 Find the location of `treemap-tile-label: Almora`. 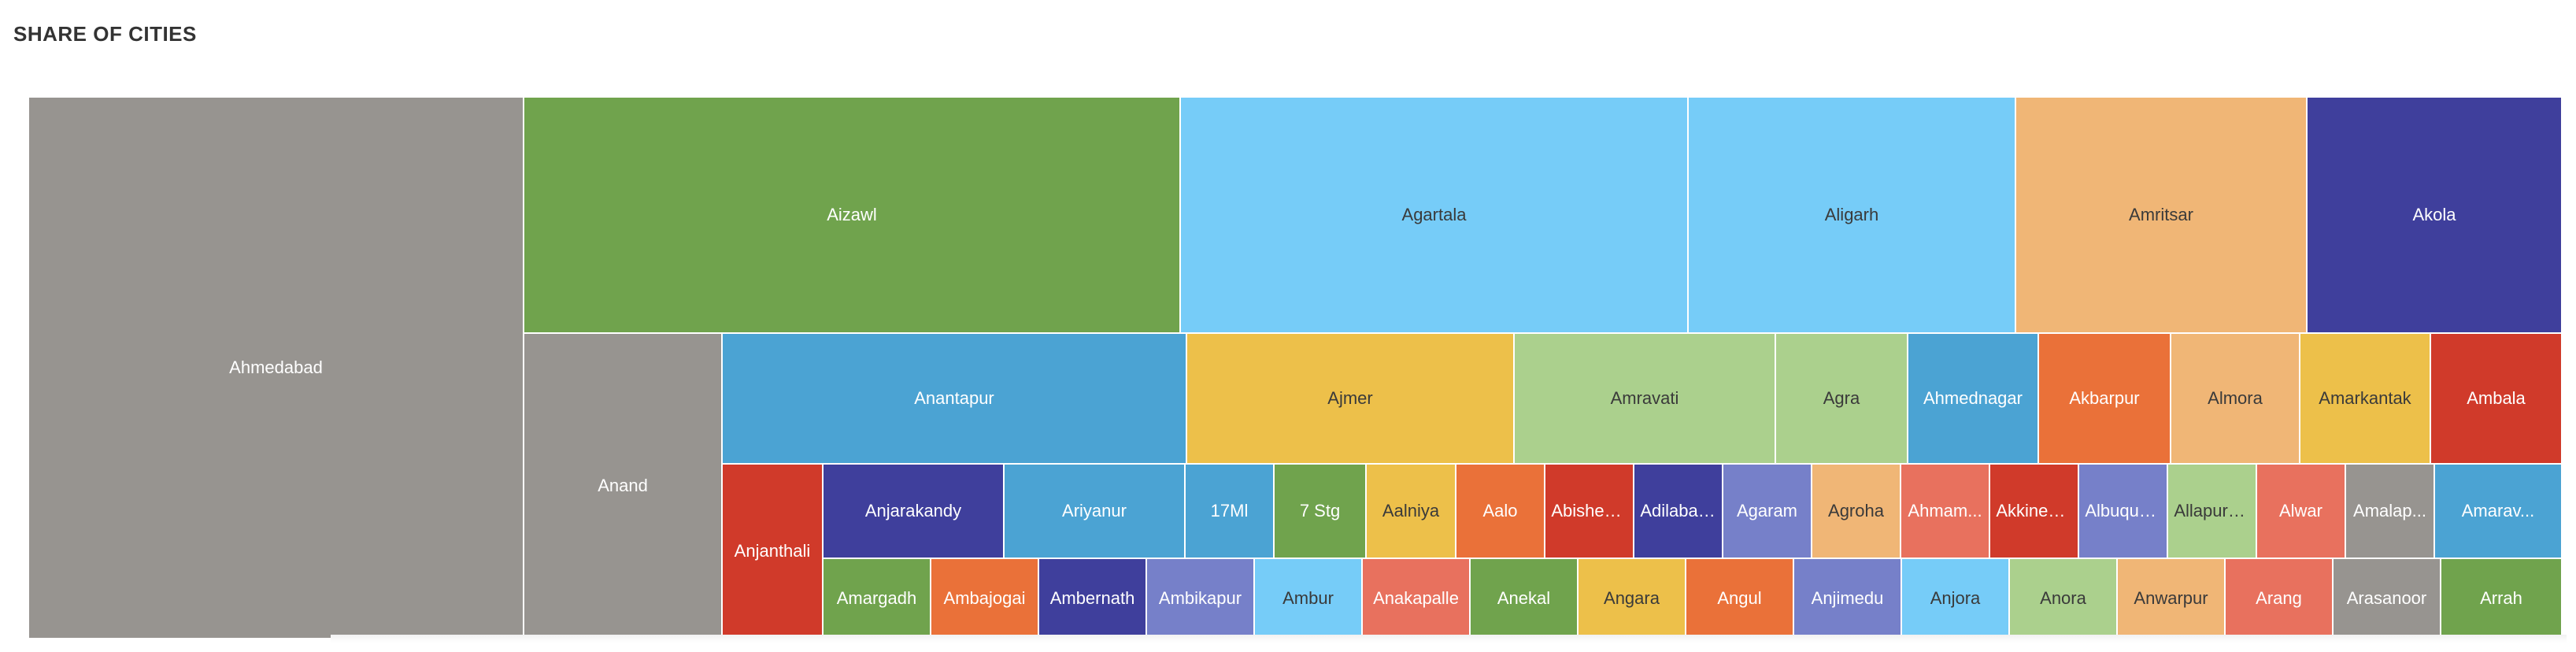

treemap-tile-label: Almora is located at coordinates (2235, 398).